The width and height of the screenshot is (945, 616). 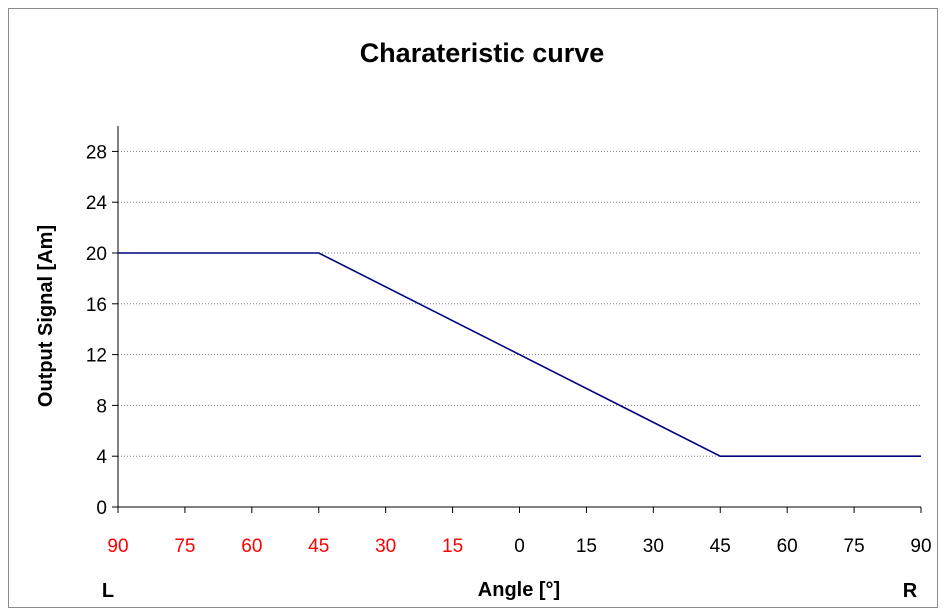 What do you see at coordinates (519, 546) in the screenshot?
I see `x-tick-label: 0` at bounding box center [519, 546].